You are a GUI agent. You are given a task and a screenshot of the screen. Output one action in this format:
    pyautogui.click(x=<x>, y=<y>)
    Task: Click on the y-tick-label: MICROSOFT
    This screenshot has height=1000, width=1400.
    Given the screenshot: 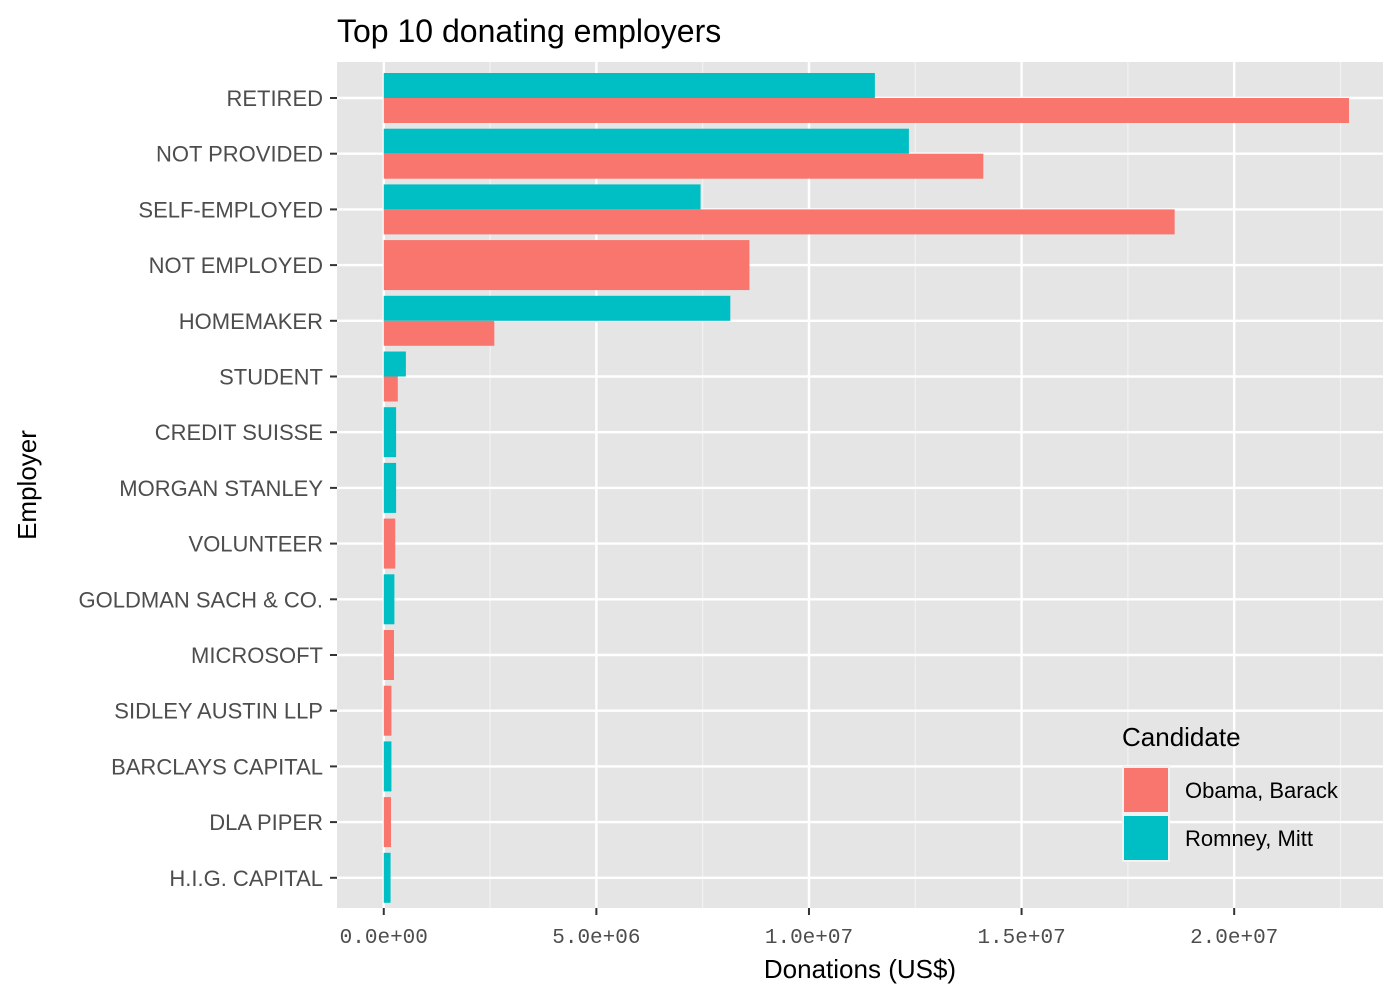 What is the action you would take?
    pyautogui.click(x=257, y=655)
    